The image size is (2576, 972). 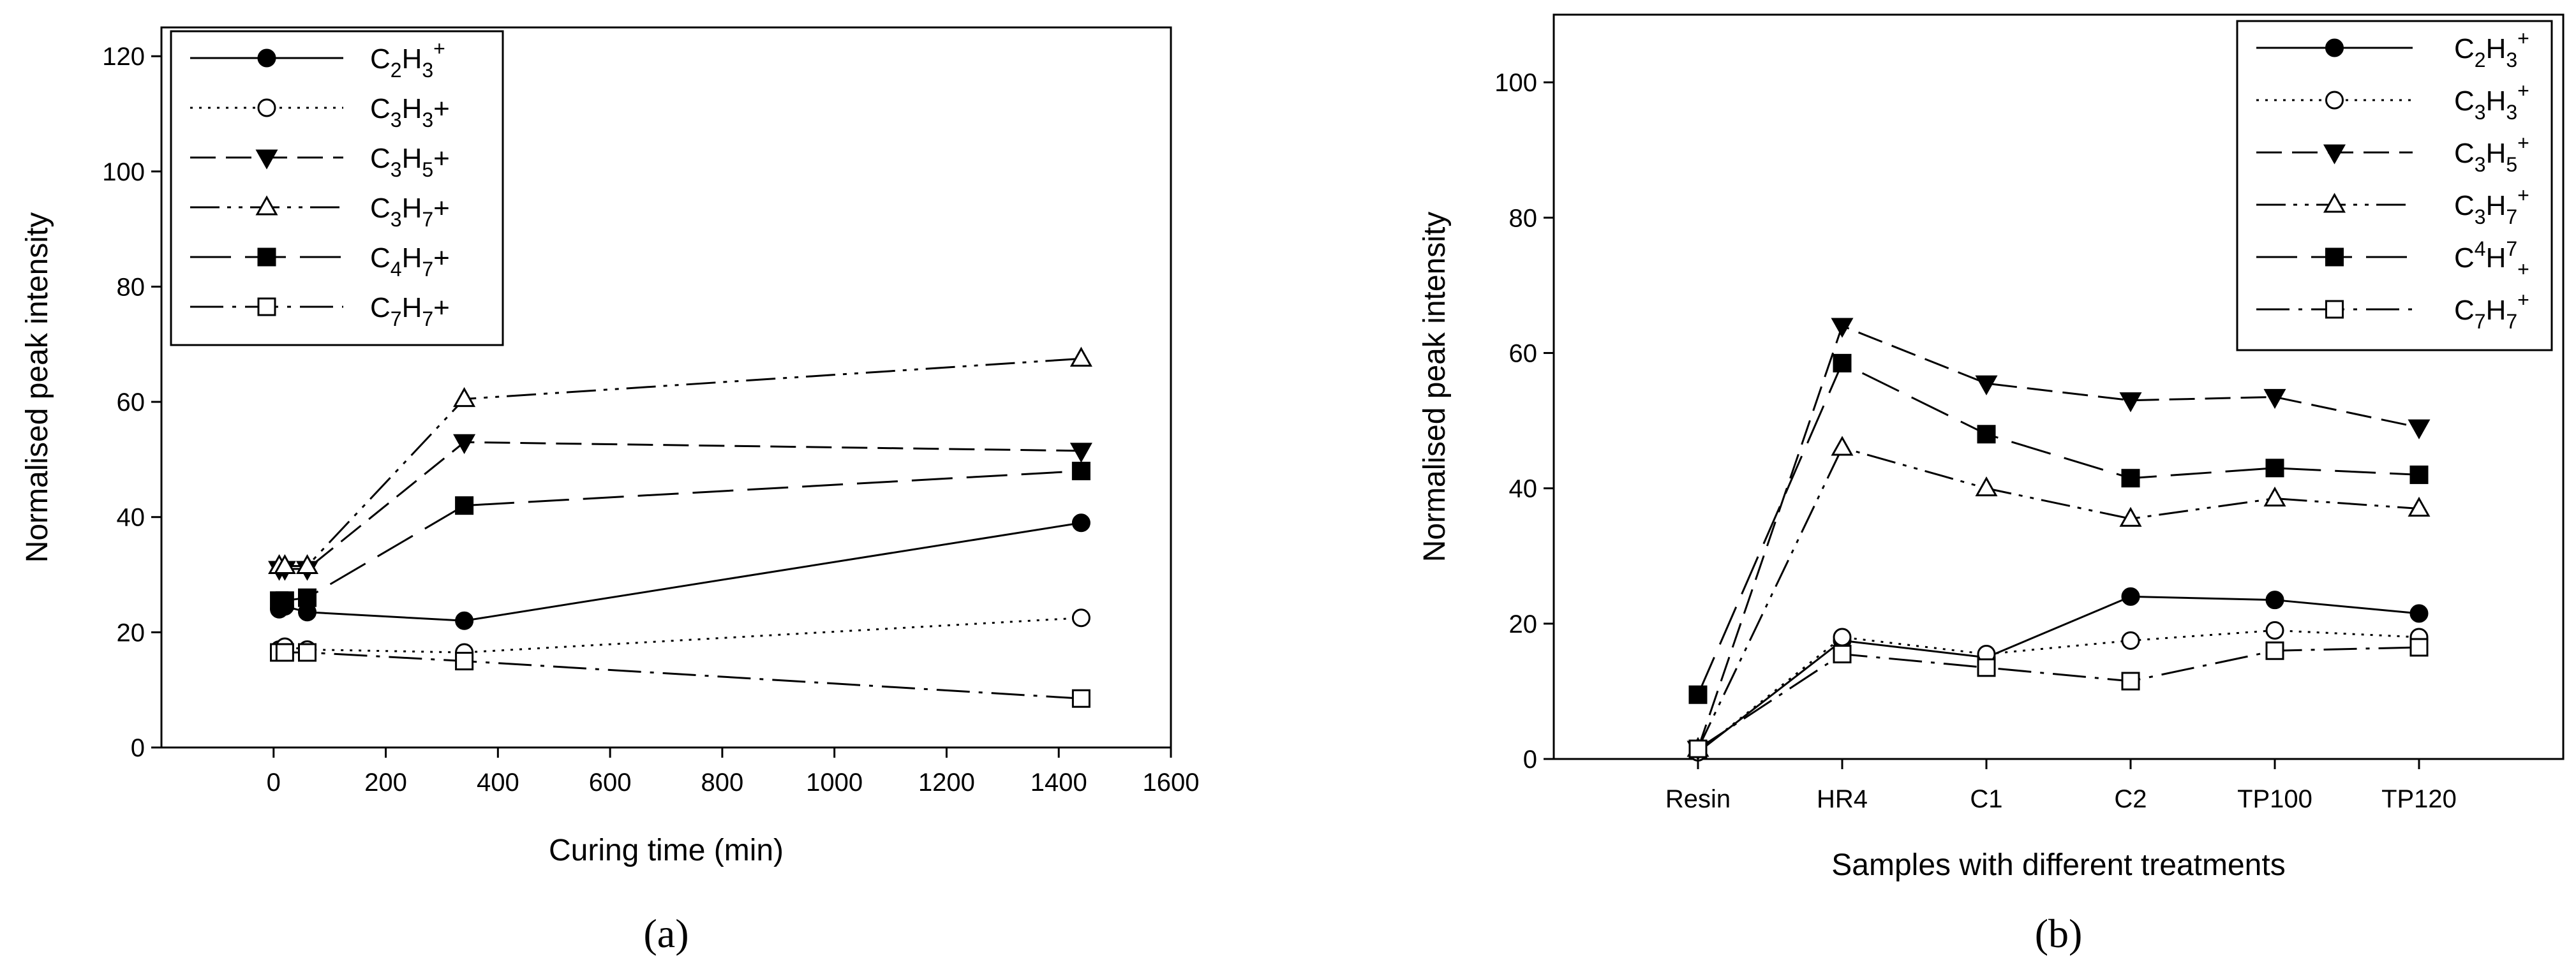 I want to click on x-tick-label: 600, so click(x=610, y=783).